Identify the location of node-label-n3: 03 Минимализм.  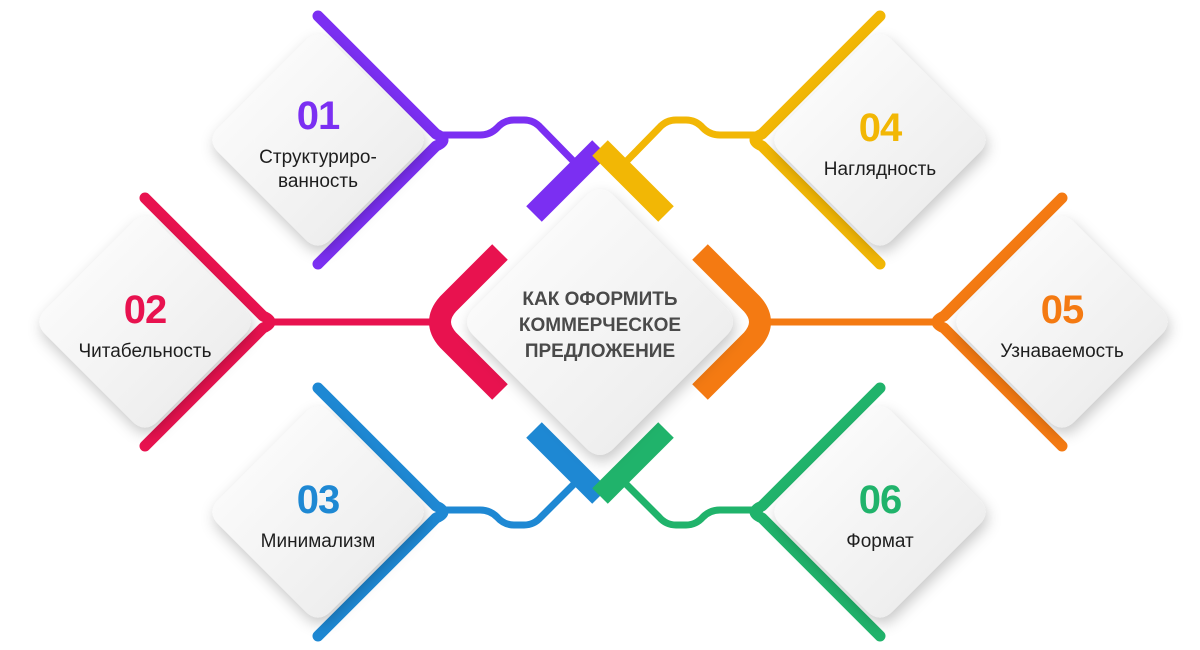
(318, 516).